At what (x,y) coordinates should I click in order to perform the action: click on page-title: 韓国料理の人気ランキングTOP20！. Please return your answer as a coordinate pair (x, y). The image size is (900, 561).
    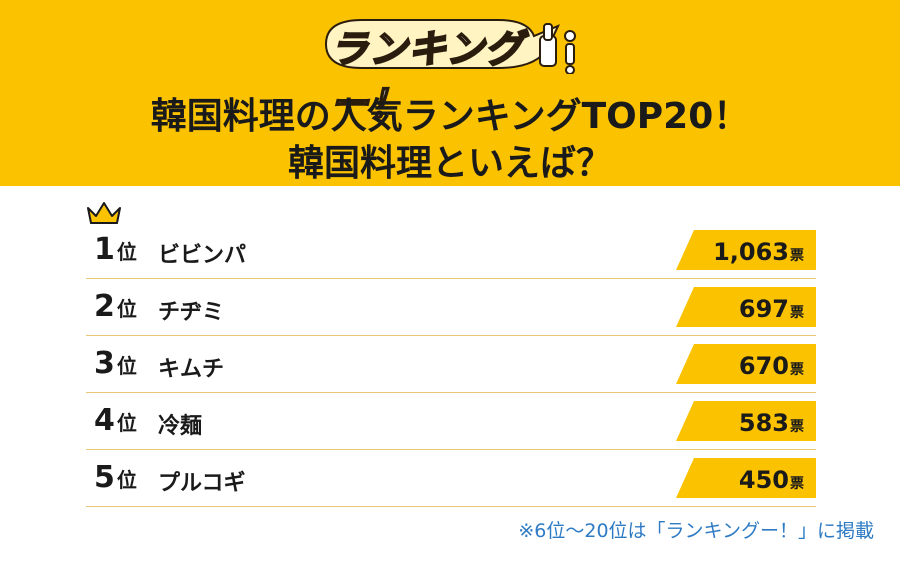
    Looking at the image, I should click on (450, 116).